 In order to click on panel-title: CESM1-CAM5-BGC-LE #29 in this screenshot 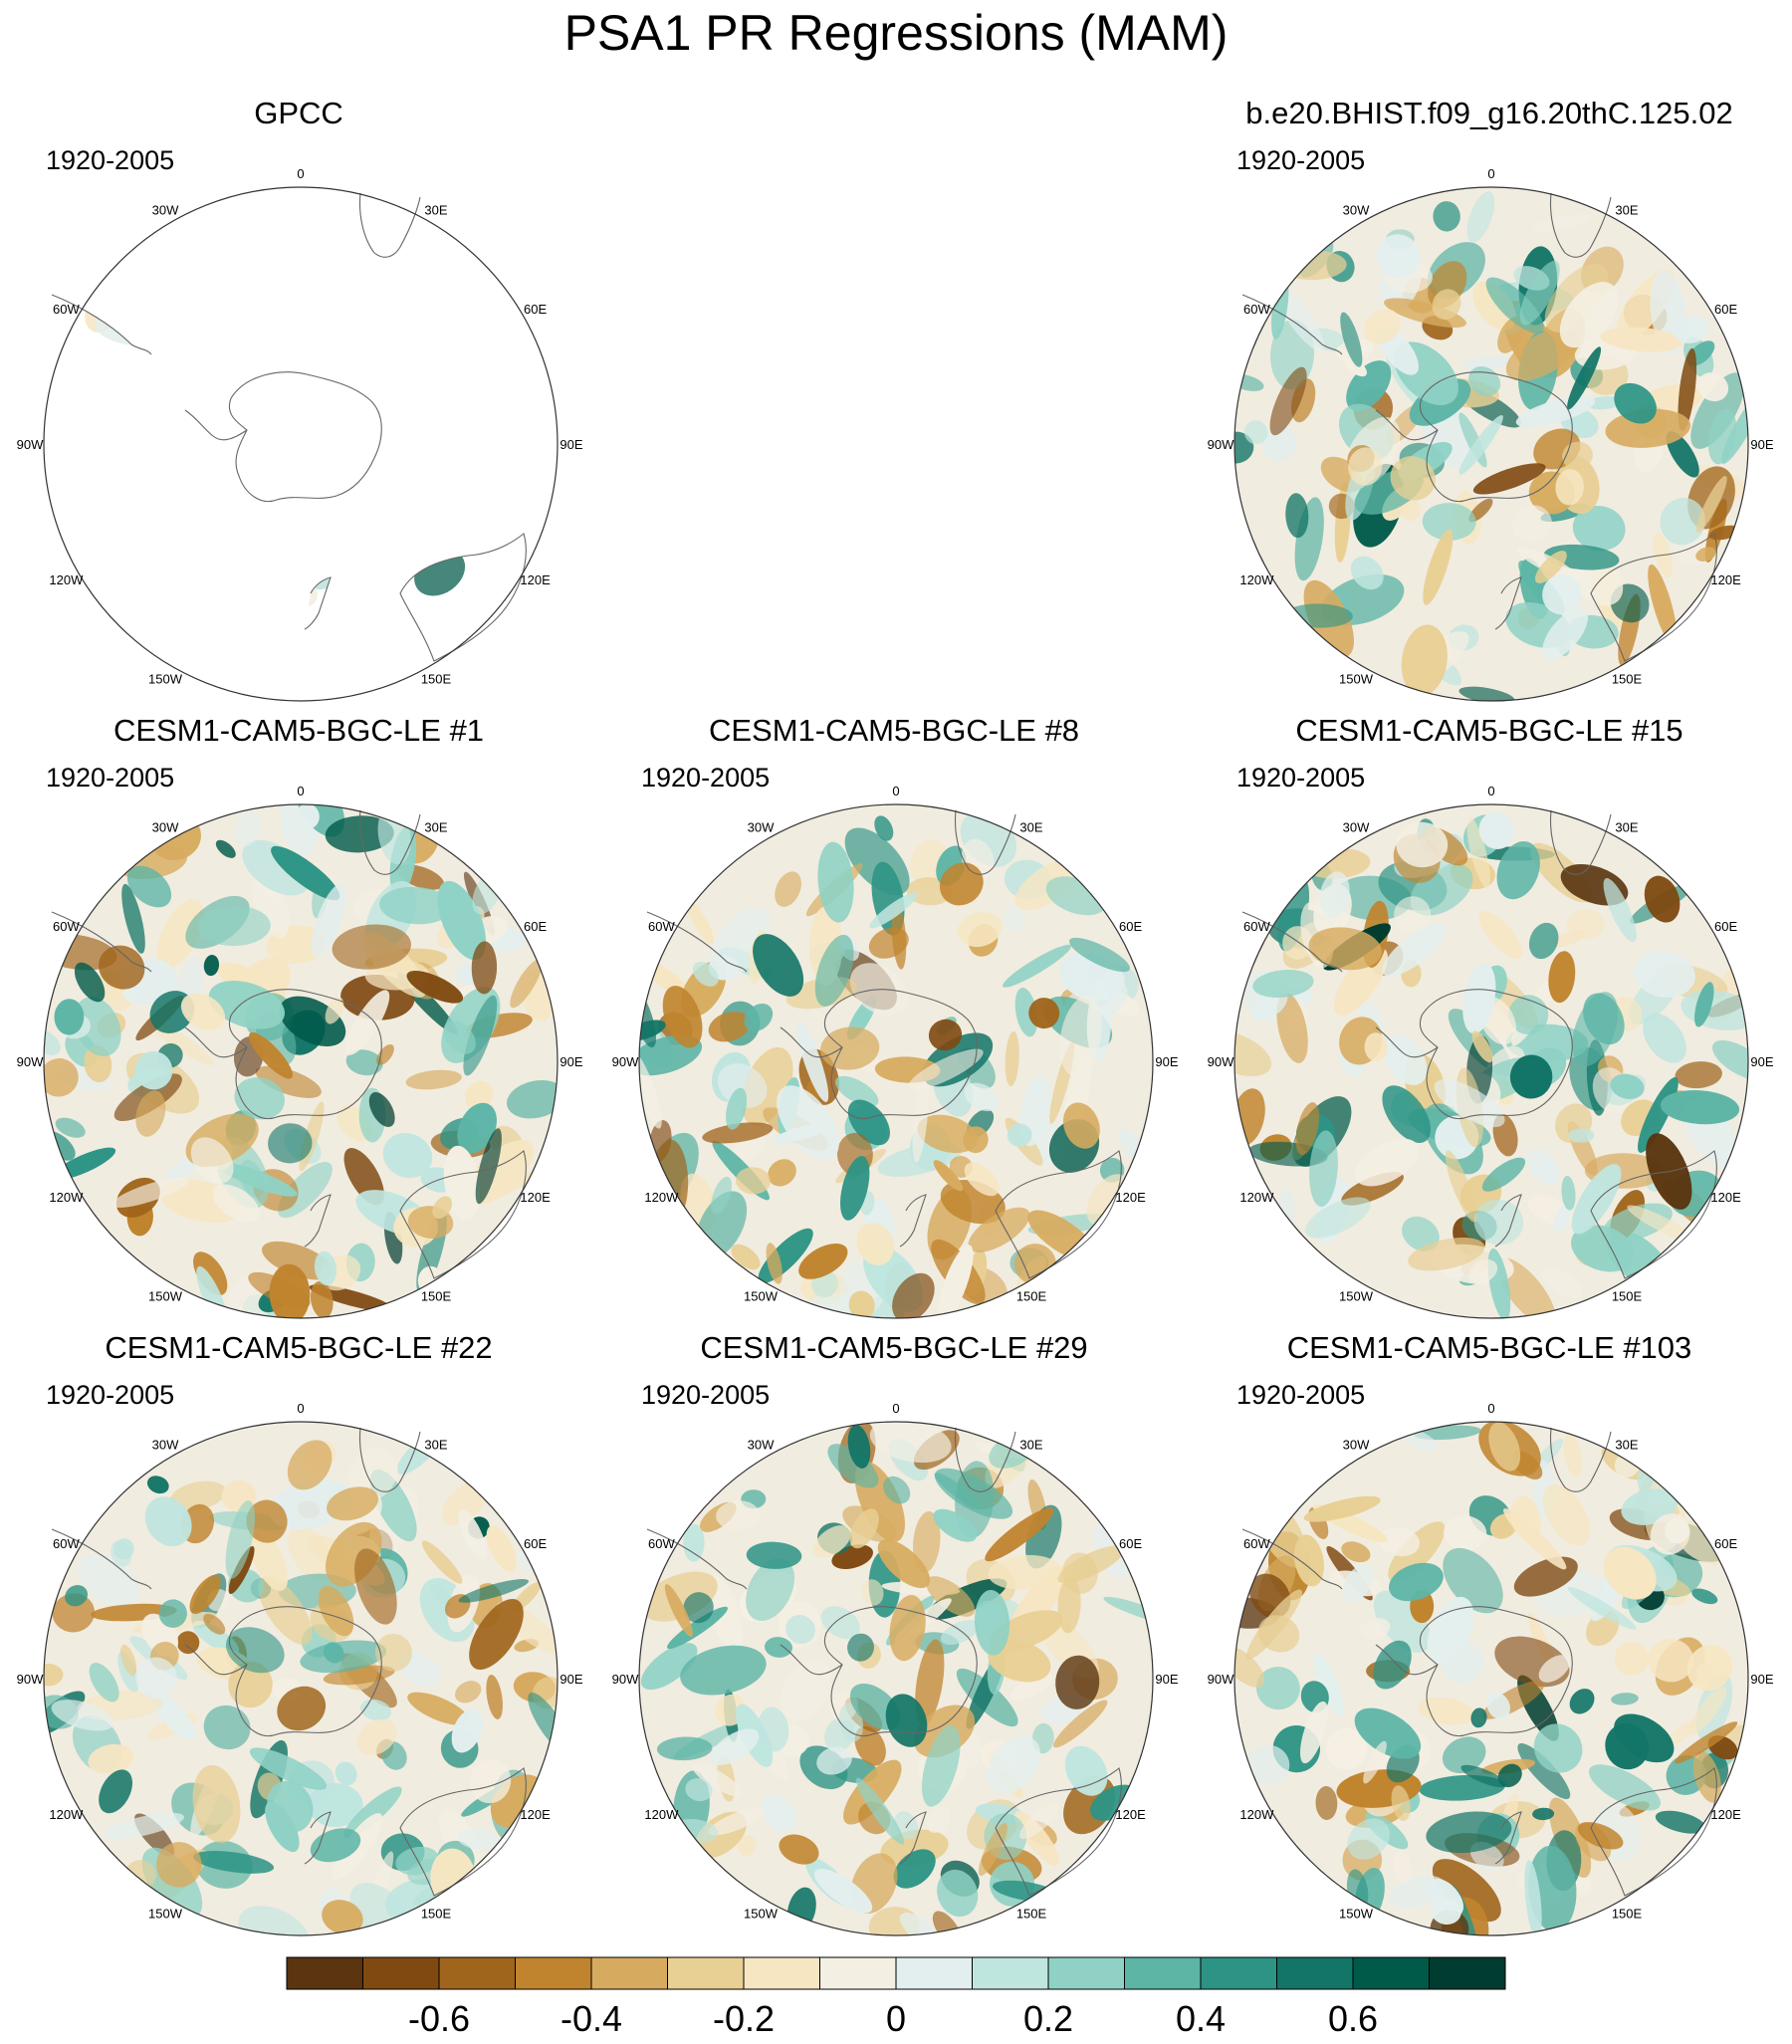, I will do `click(894, 1347)`.